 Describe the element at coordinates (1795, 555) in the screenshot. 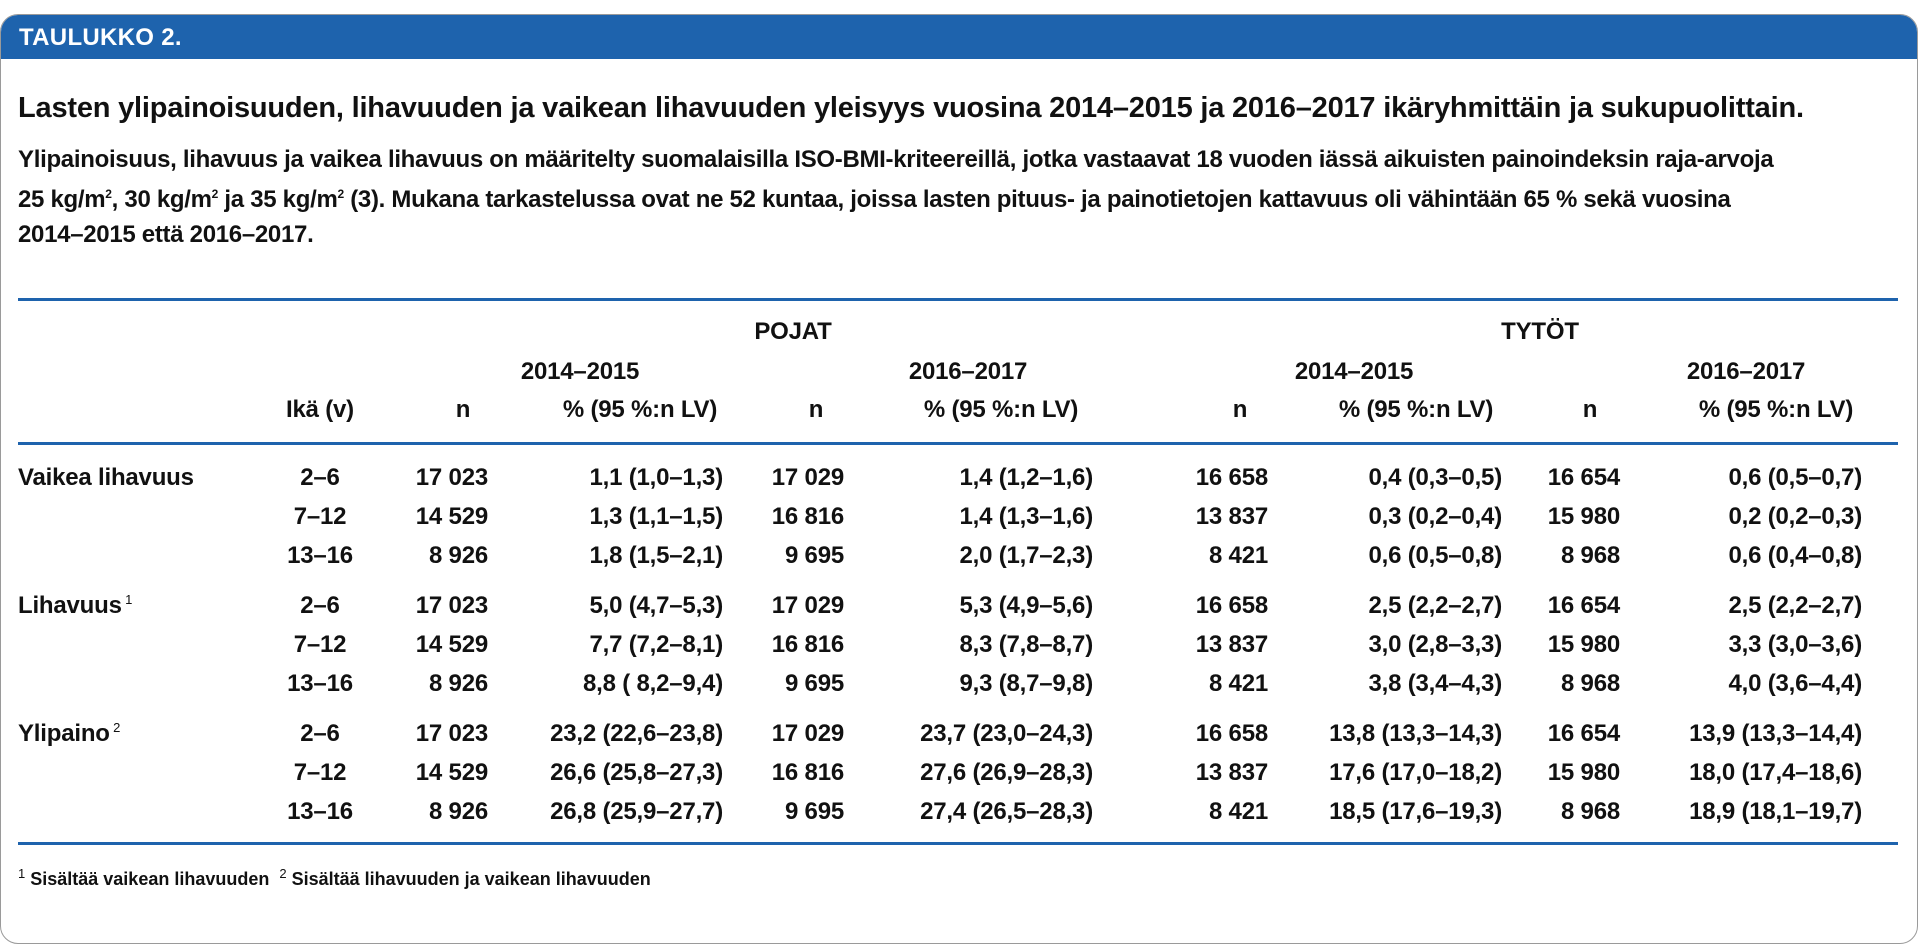

I see `cell-girls-pct-2: 0,6 (0,4–0,8)` at that location.